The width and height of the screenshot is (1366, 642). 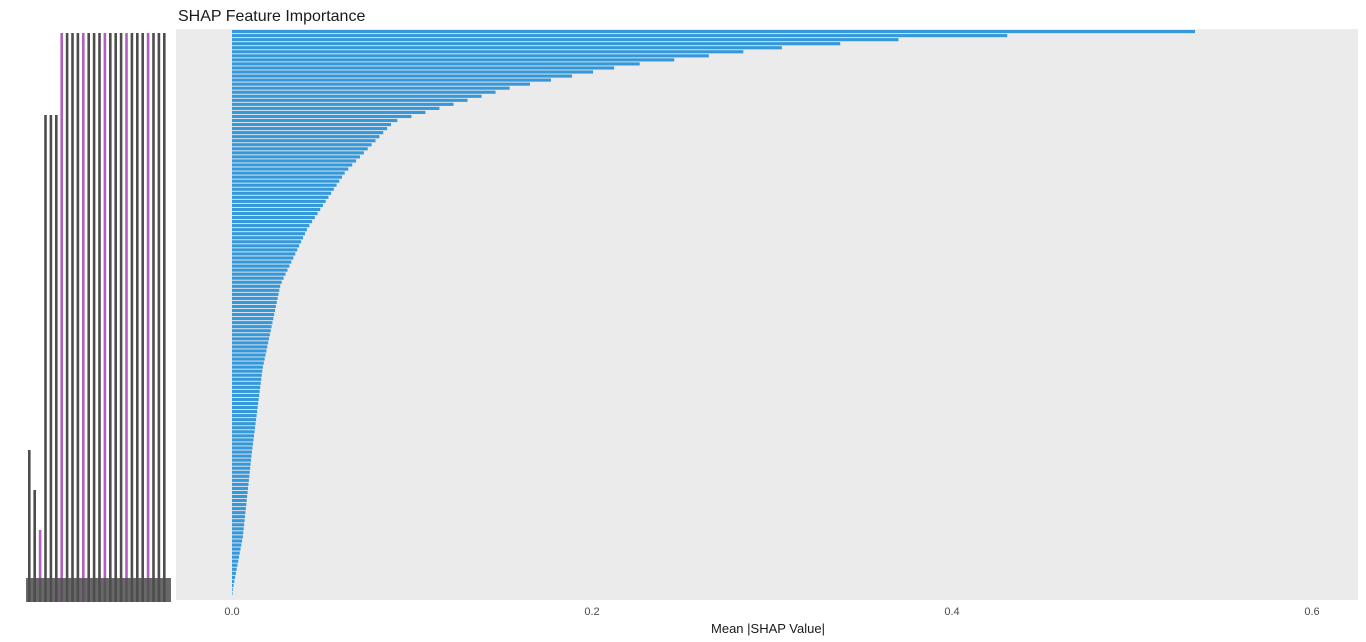 I want to click on y-axis-labels, so click(x=98, y=317).